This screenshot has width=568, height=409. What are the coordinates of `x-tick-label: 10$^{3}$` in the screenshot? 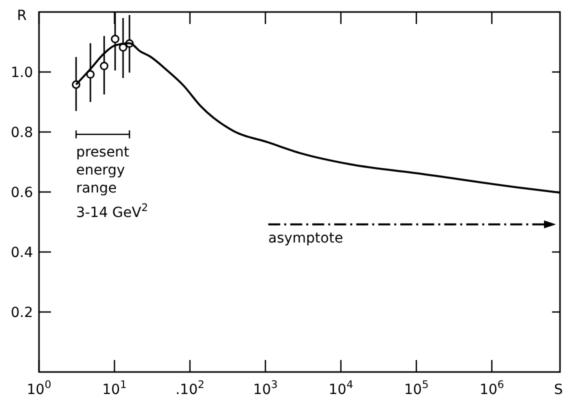 It's located at (265, 388).